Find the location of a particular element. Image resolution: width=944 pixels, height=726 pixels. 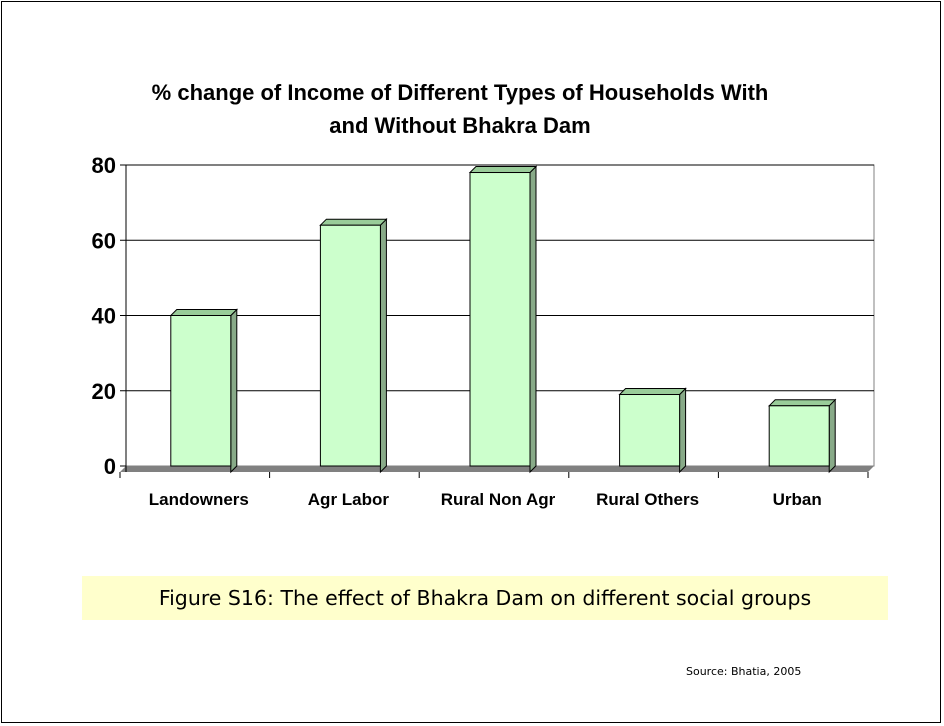

chart-floor is located at coordinates (497, 469).